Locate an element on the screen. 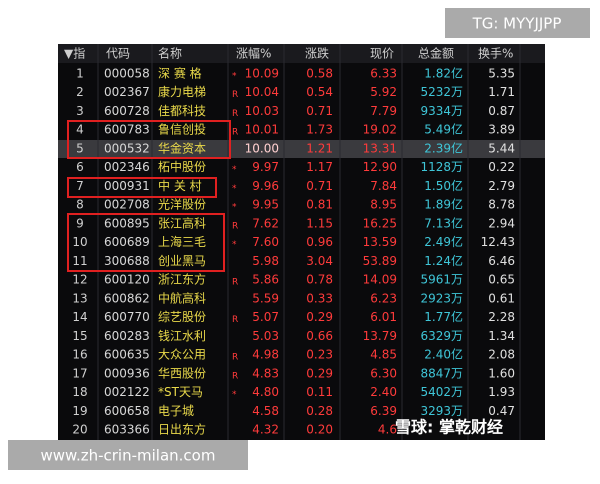  row-index: 11 is located at coordinates (79, 261).